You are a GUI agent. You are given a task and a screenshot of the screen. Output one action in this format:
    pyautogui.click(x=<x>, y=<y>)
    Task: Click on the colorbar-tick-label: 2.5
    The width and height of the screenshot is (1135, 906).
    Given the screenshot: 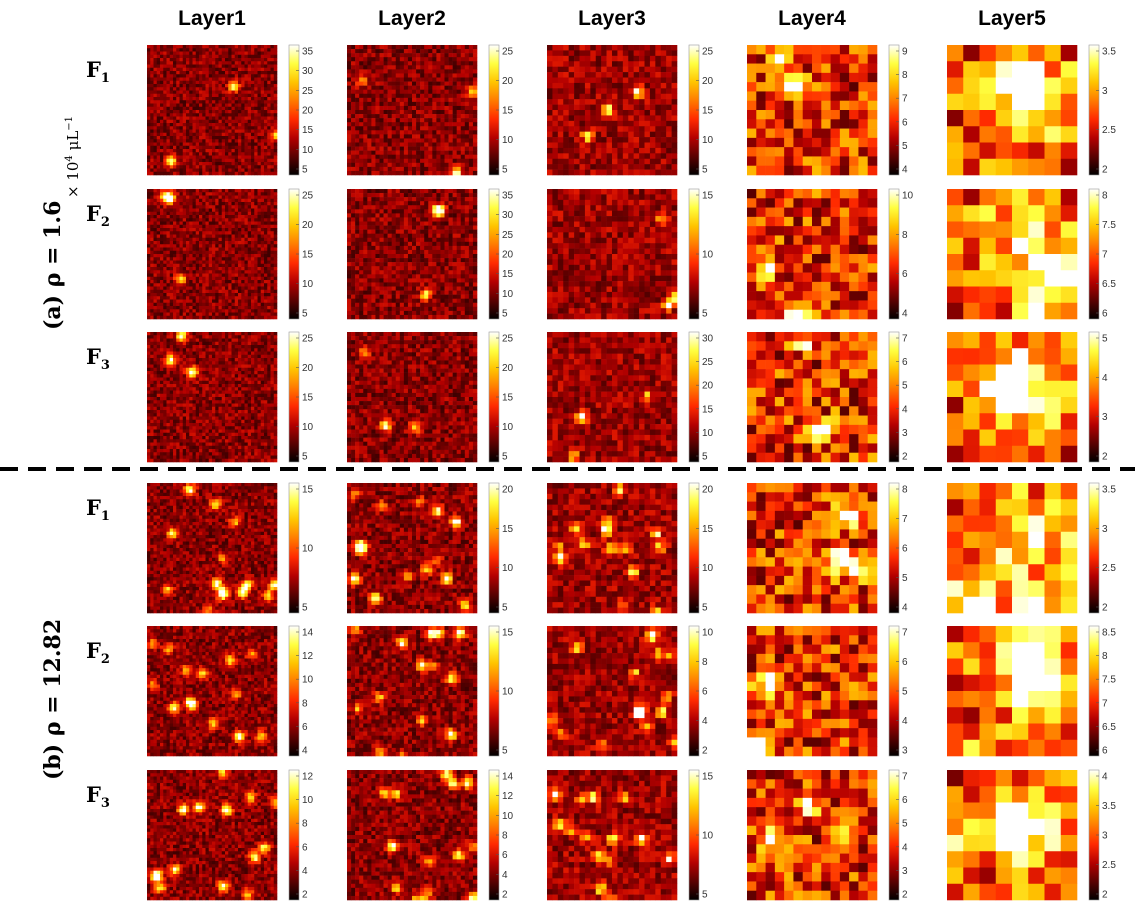 What is the action you would take?
    pyautogui.click(x=1109, y=130)
    